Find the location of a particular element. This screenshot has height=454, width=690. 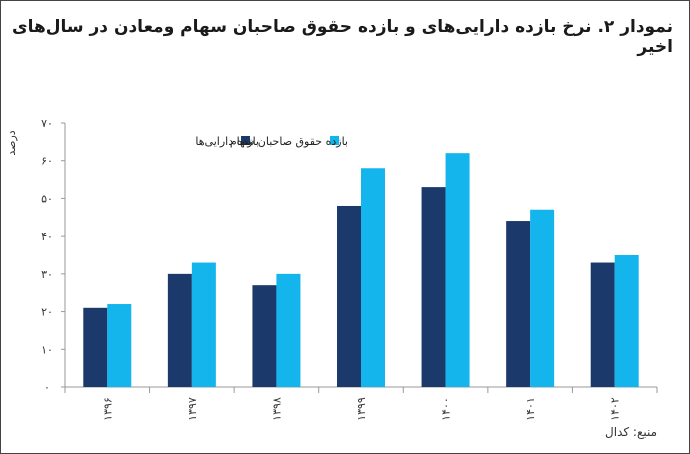

legend-swatch-equity is located at coordinates (334, 140).